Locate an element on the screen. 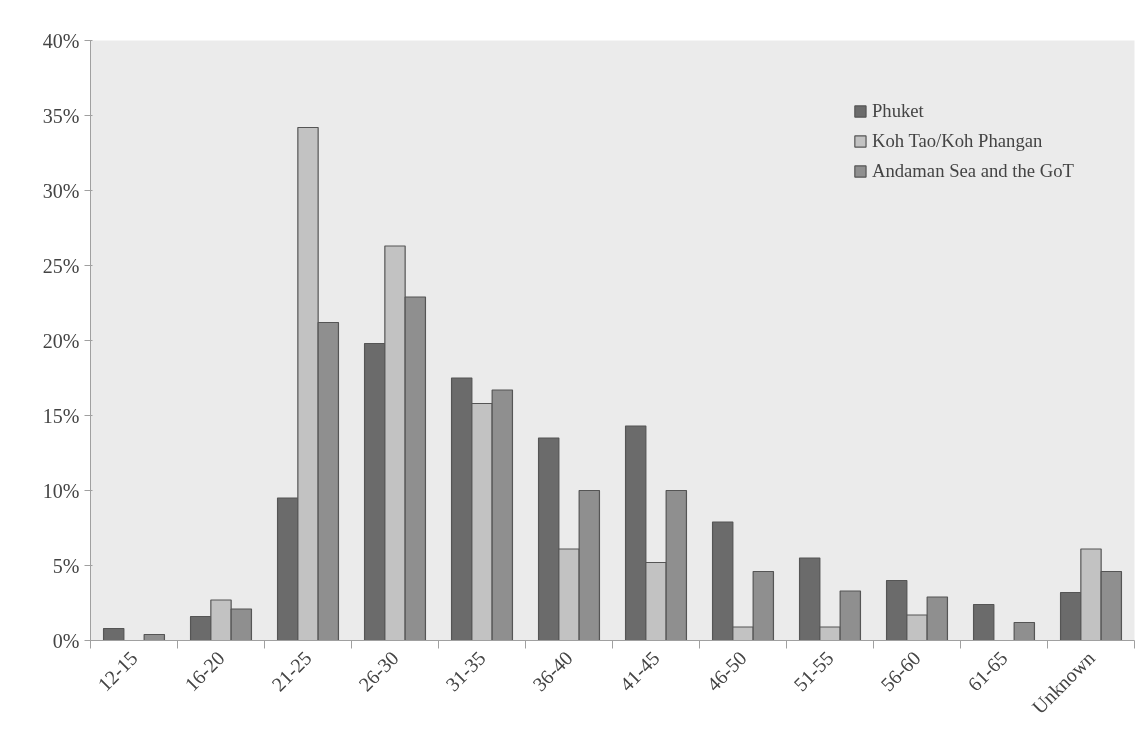  legend-label: Koh Tao/Koh Phangan is located at coordinates (957, 141).